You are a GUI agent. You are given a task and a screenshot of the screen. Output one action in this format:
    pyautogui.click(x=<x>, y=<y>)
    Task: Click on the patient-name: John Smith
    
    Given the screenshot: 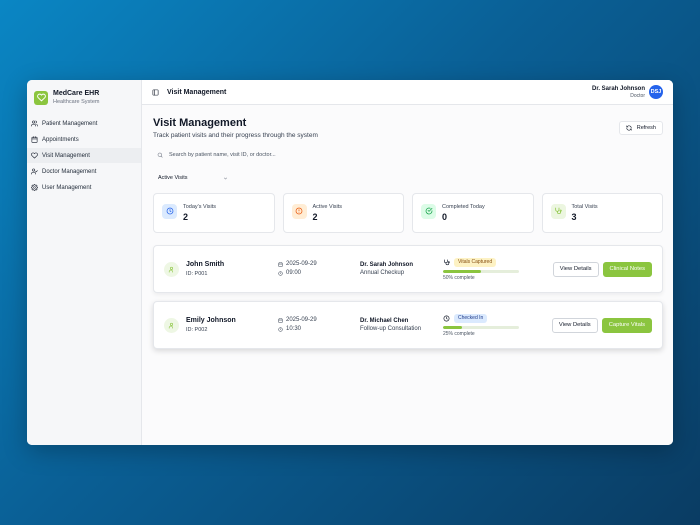 What is the action you would take?
    pyautogui.click(x=205, y=264)
    